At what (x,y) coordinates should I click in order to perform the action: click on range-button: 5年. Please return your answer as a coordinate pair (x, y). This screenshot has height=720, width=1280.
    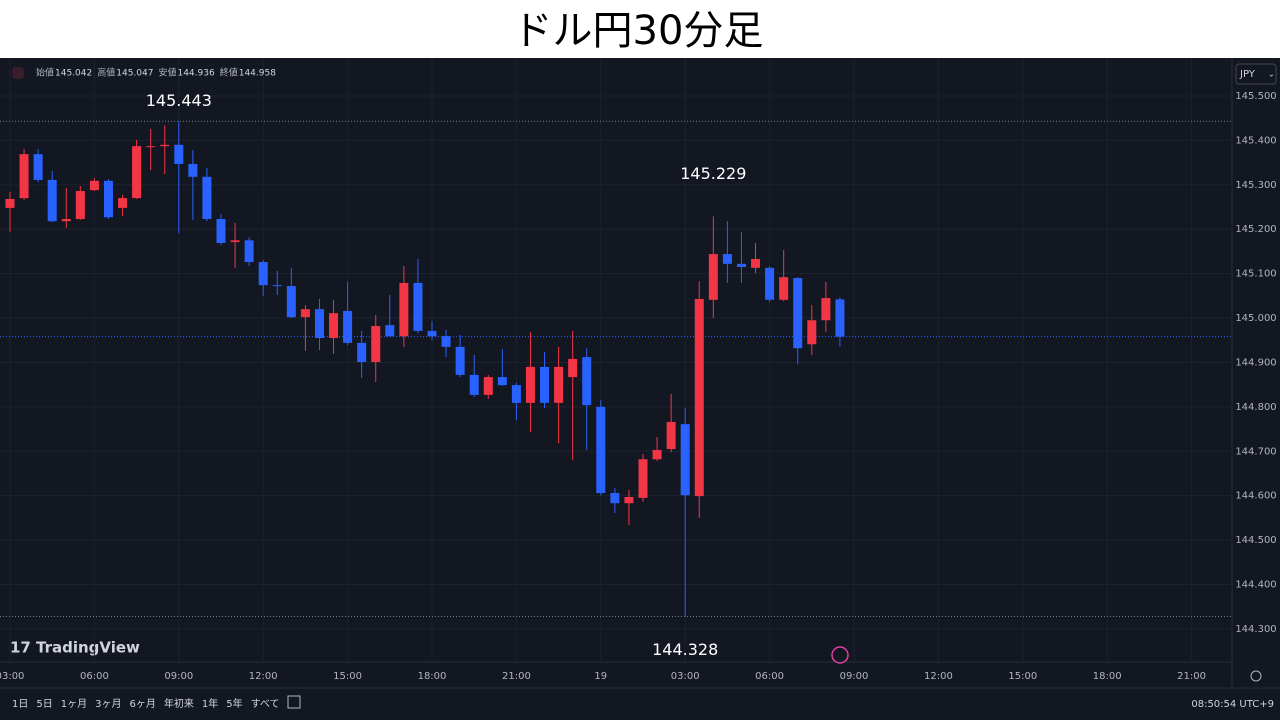
    Looking at the image, I should click on (234, 703).